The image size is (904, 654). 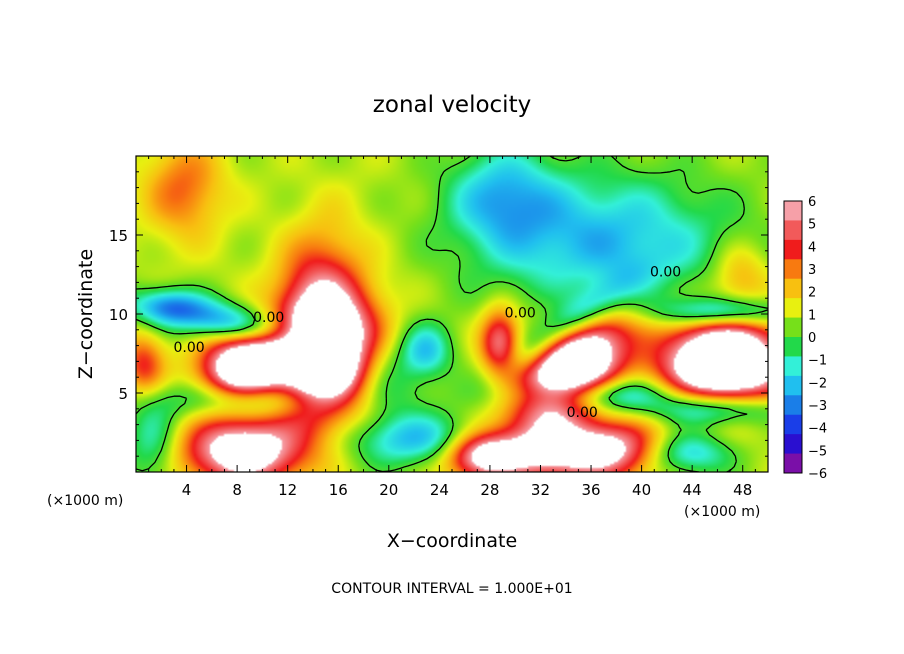 What do you see at coordinates (123, 394) in the screenshot?
I see `y-tick-label: 5` at bounding box center [123, 394].